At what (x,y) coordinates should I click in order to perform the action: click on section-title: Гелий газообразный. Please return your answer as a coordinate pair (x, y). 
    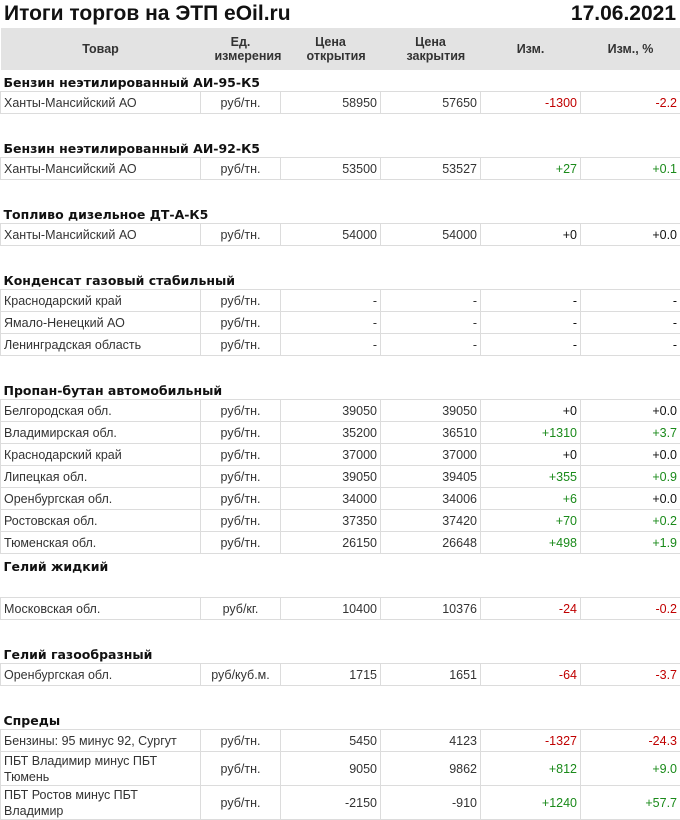
    Looking at the image, I should click on (340, 653).